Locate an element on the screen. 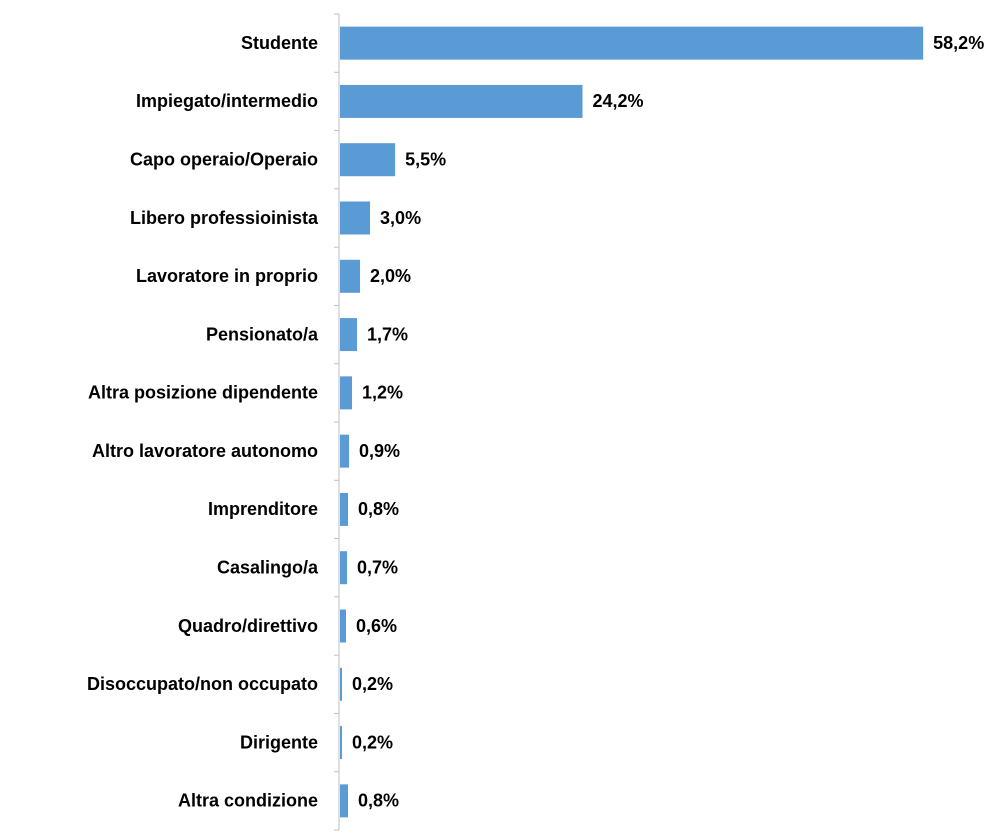 This screenshot has width=1003, height=834. category-label: Pensionato/a is located at coordinates (262, 334).